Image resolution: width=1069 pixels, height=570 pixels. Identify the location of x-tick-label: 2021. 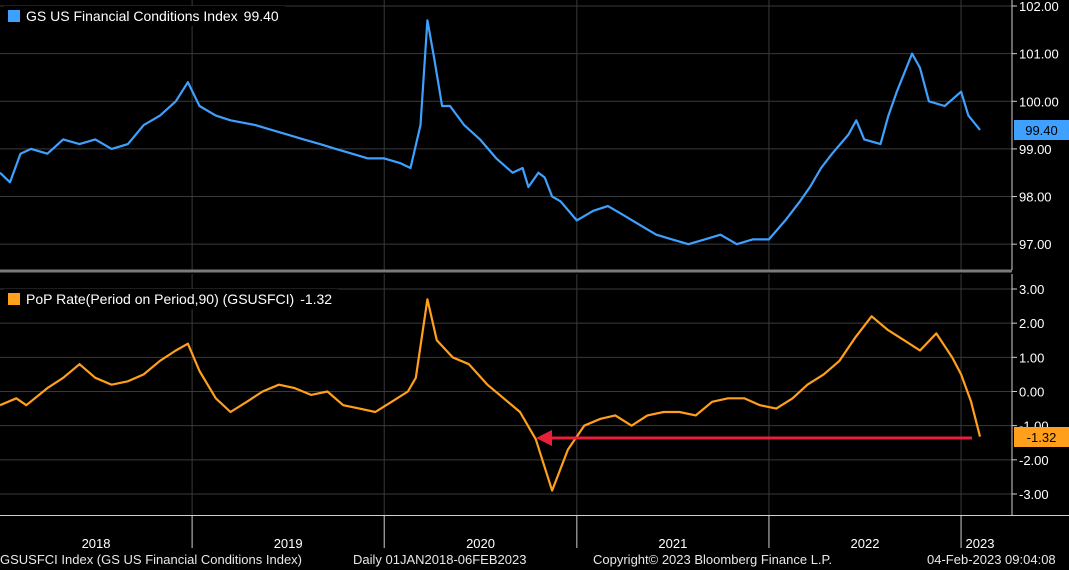
(672, 543).